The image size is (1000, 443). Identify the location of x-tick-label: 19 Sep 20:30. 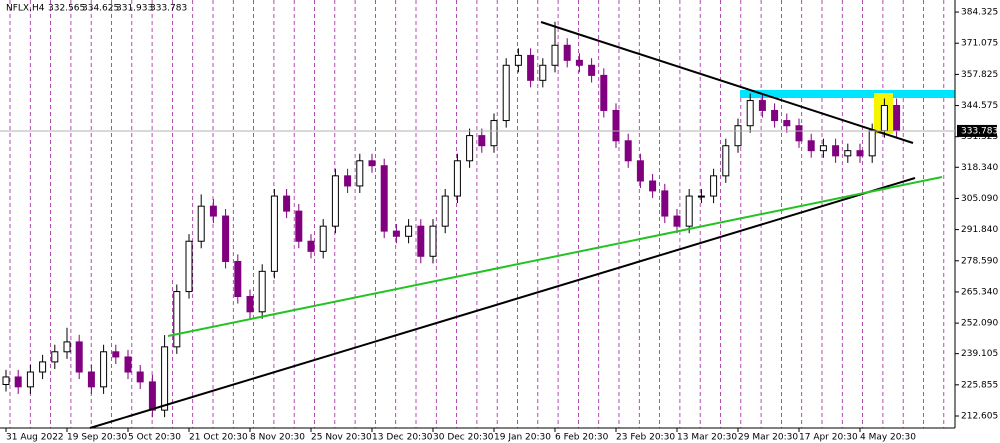
(97, 438).